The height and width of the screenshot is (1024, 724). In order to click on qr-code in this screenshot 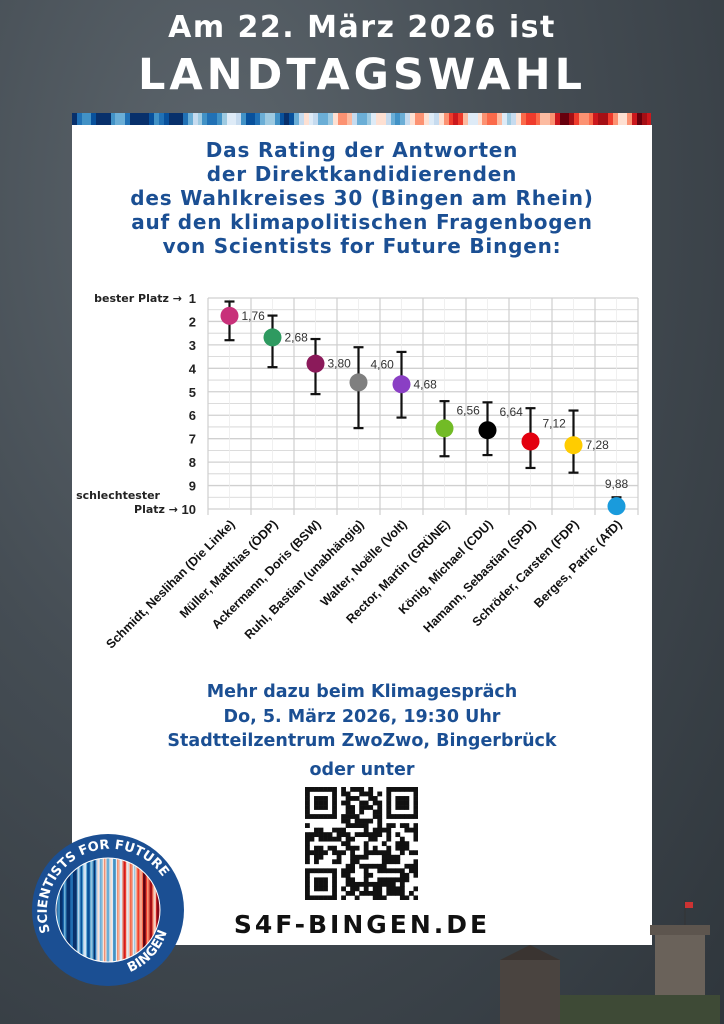, I will do `click(361, 843)`.